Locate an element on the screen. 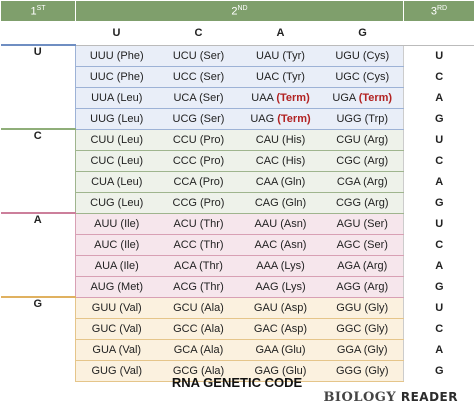 The height and width of the screenshot is (411, 474). codon-cell: AUC (Ile) is located at coordinates (116, 244).